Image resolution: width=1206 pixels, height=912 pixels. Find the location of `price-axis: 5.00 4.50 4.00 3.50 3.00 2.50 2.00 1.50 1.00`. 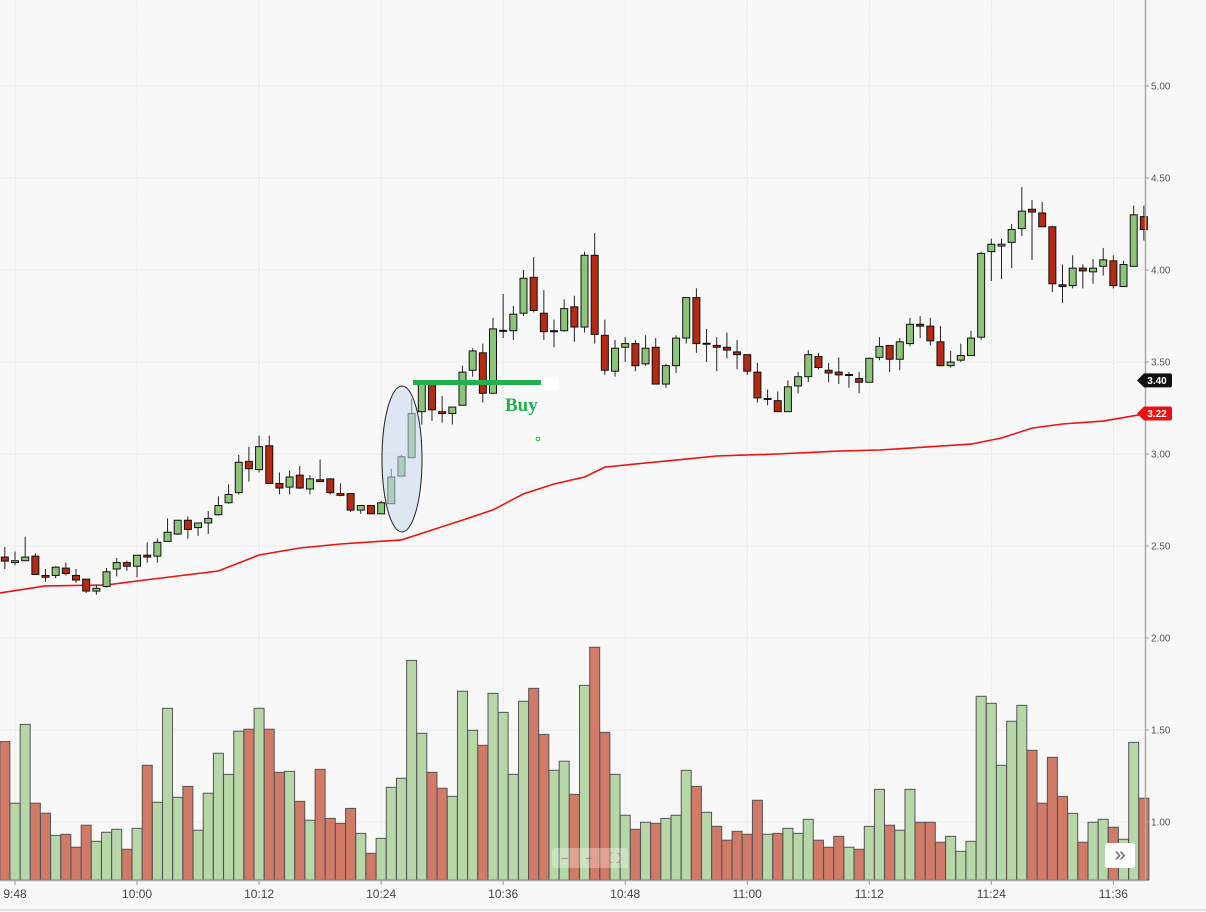

price-axis: 5.00 4.50 4.00 3.50 3.00 2.50 2.00 1.50 1.00 is located at coordinates (1158, 455).